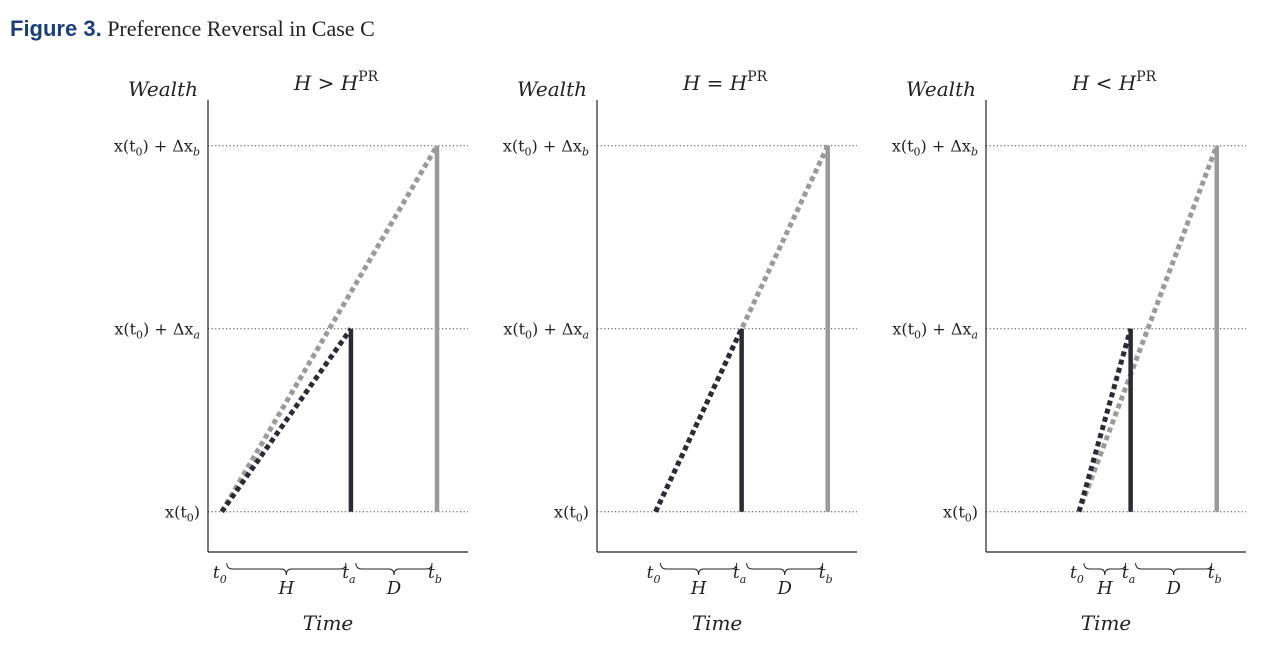  What do you see at coordinates (336, 82) in the screenshot?
I see `panel-title: H > HPR` at bounding box center [336, 82].